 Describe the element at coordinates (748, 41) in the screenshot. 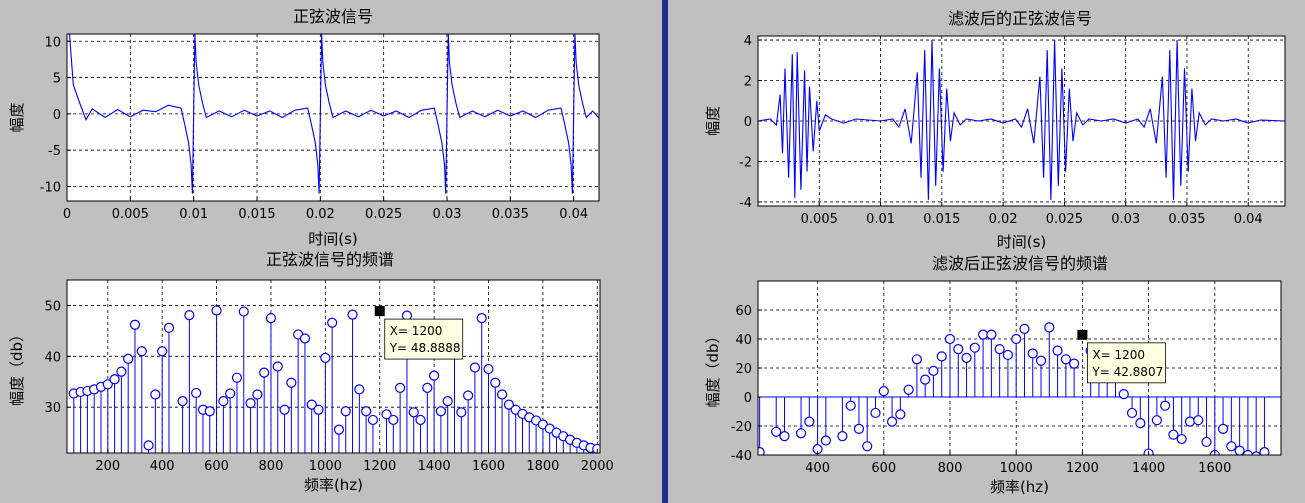

I see `y-tick-label: 4` at that location.